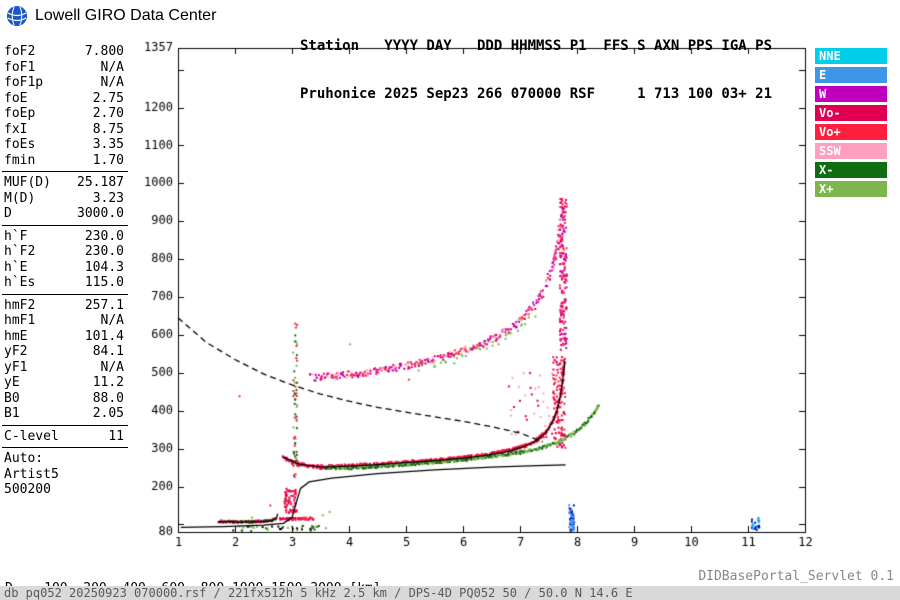 This screenshot has height=600, width=900. What do you see at coordinates (16, 351) in the screenshot?
I see `param-label: yF2` at bounding box center [16, 351].